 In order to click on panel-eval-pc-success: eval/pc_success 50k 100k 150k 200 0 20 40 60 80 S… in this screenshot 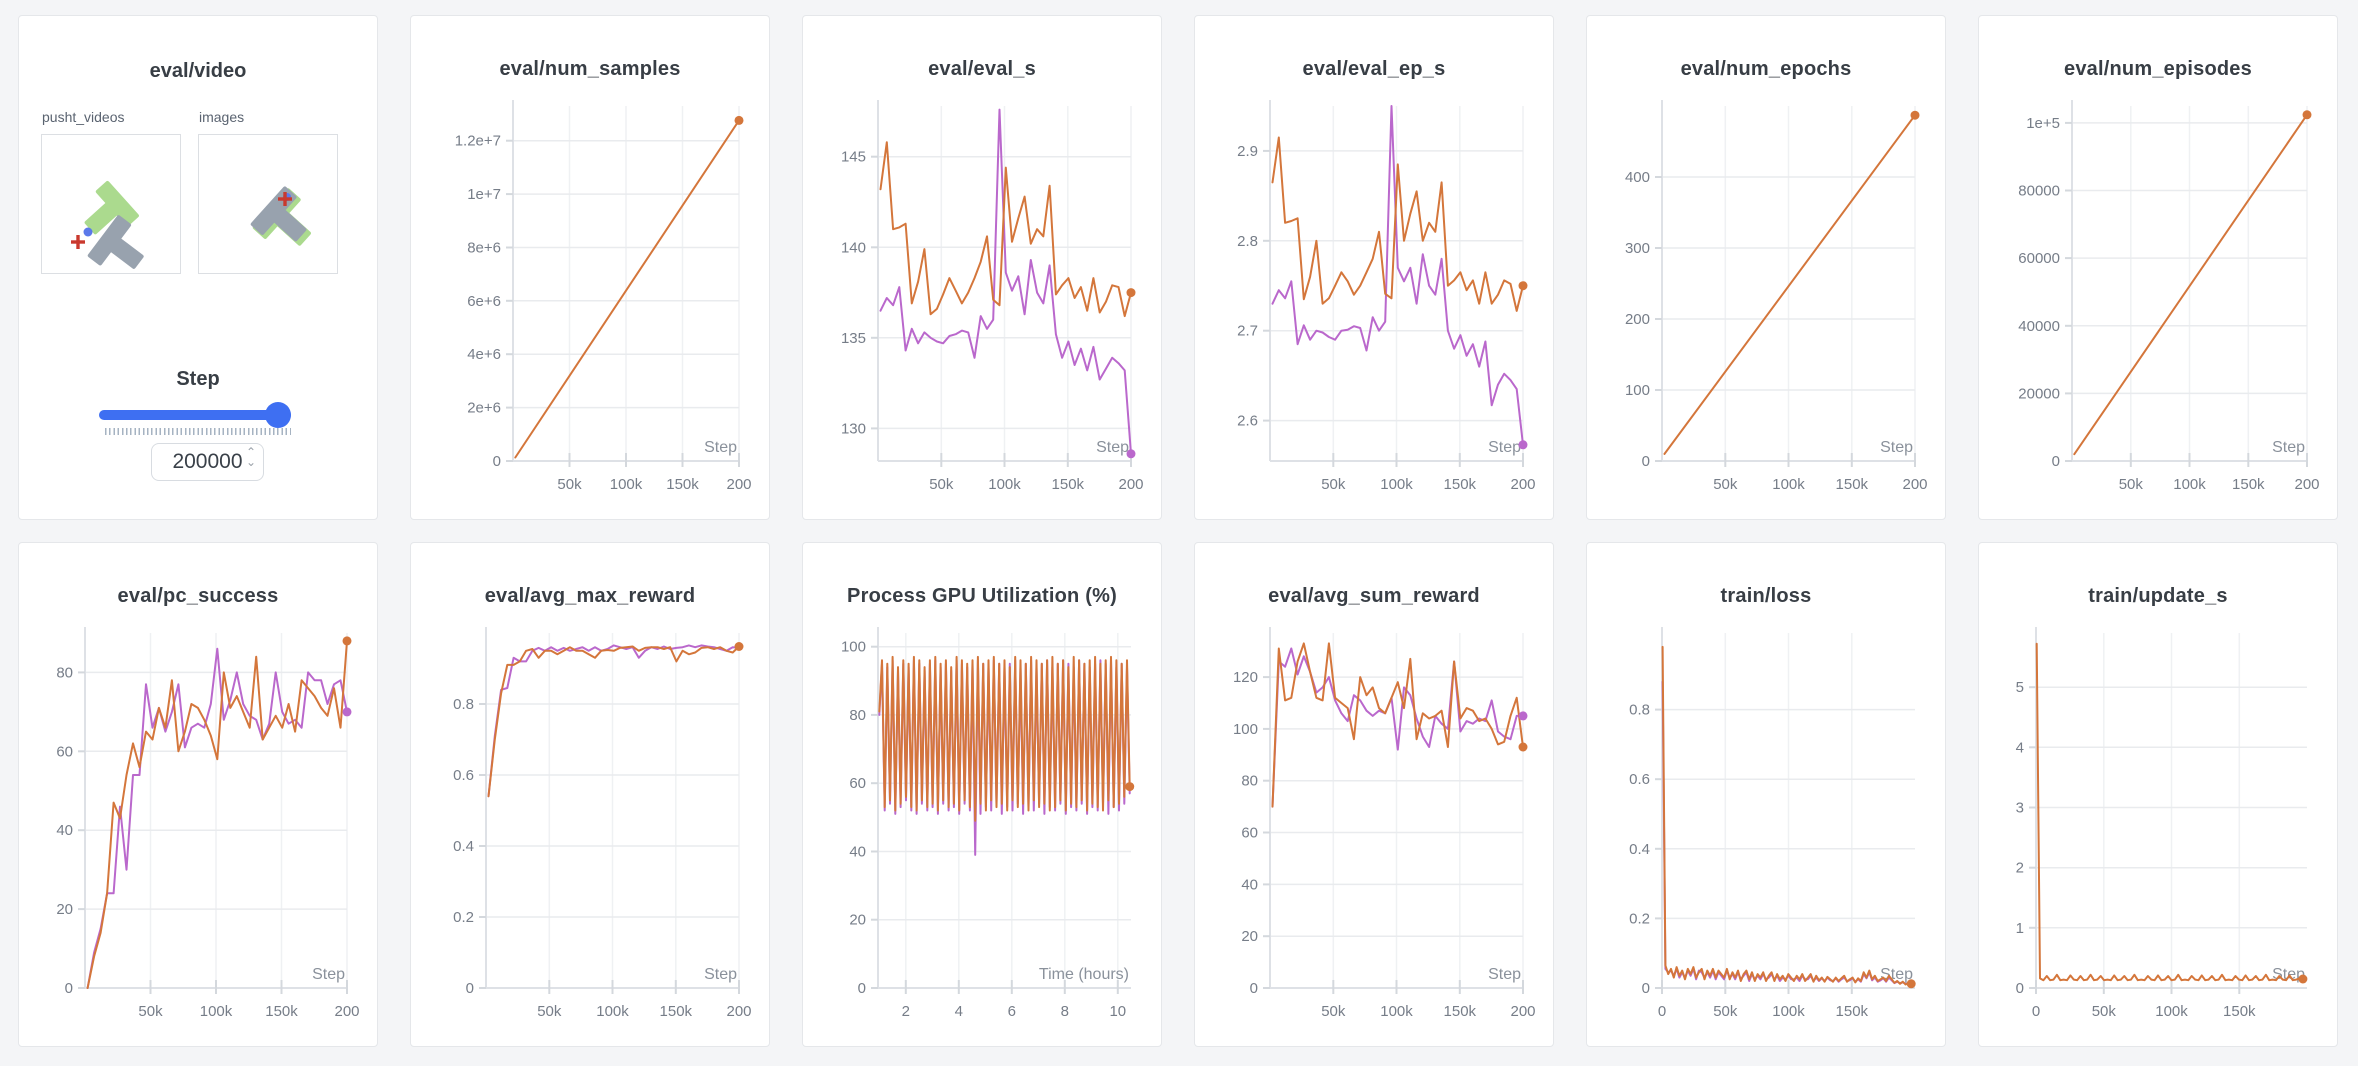, I will do `click(198, 794)`.